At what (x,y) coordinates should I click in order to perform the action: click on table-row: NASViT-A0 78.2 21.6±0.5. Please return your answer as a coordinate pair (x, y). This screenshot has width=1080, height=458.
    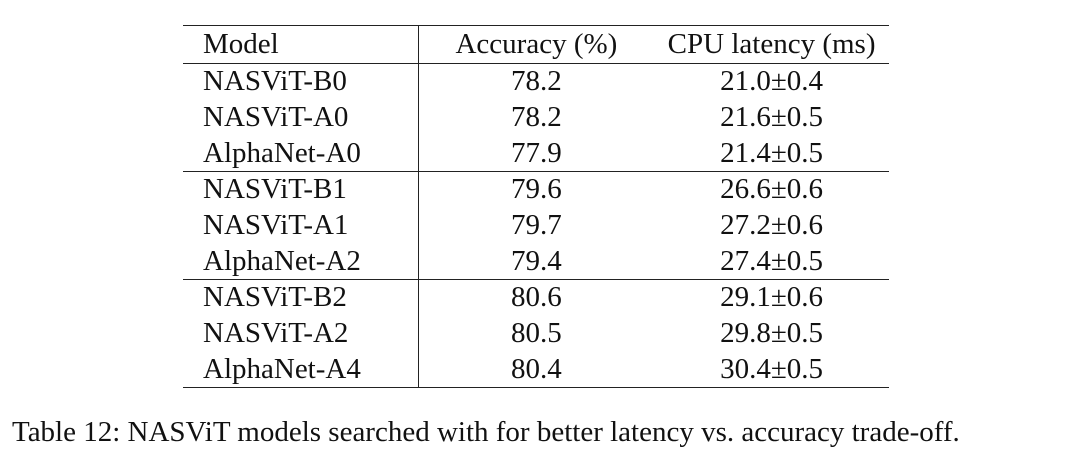
    Looking at the image, I should click on (536, 117).